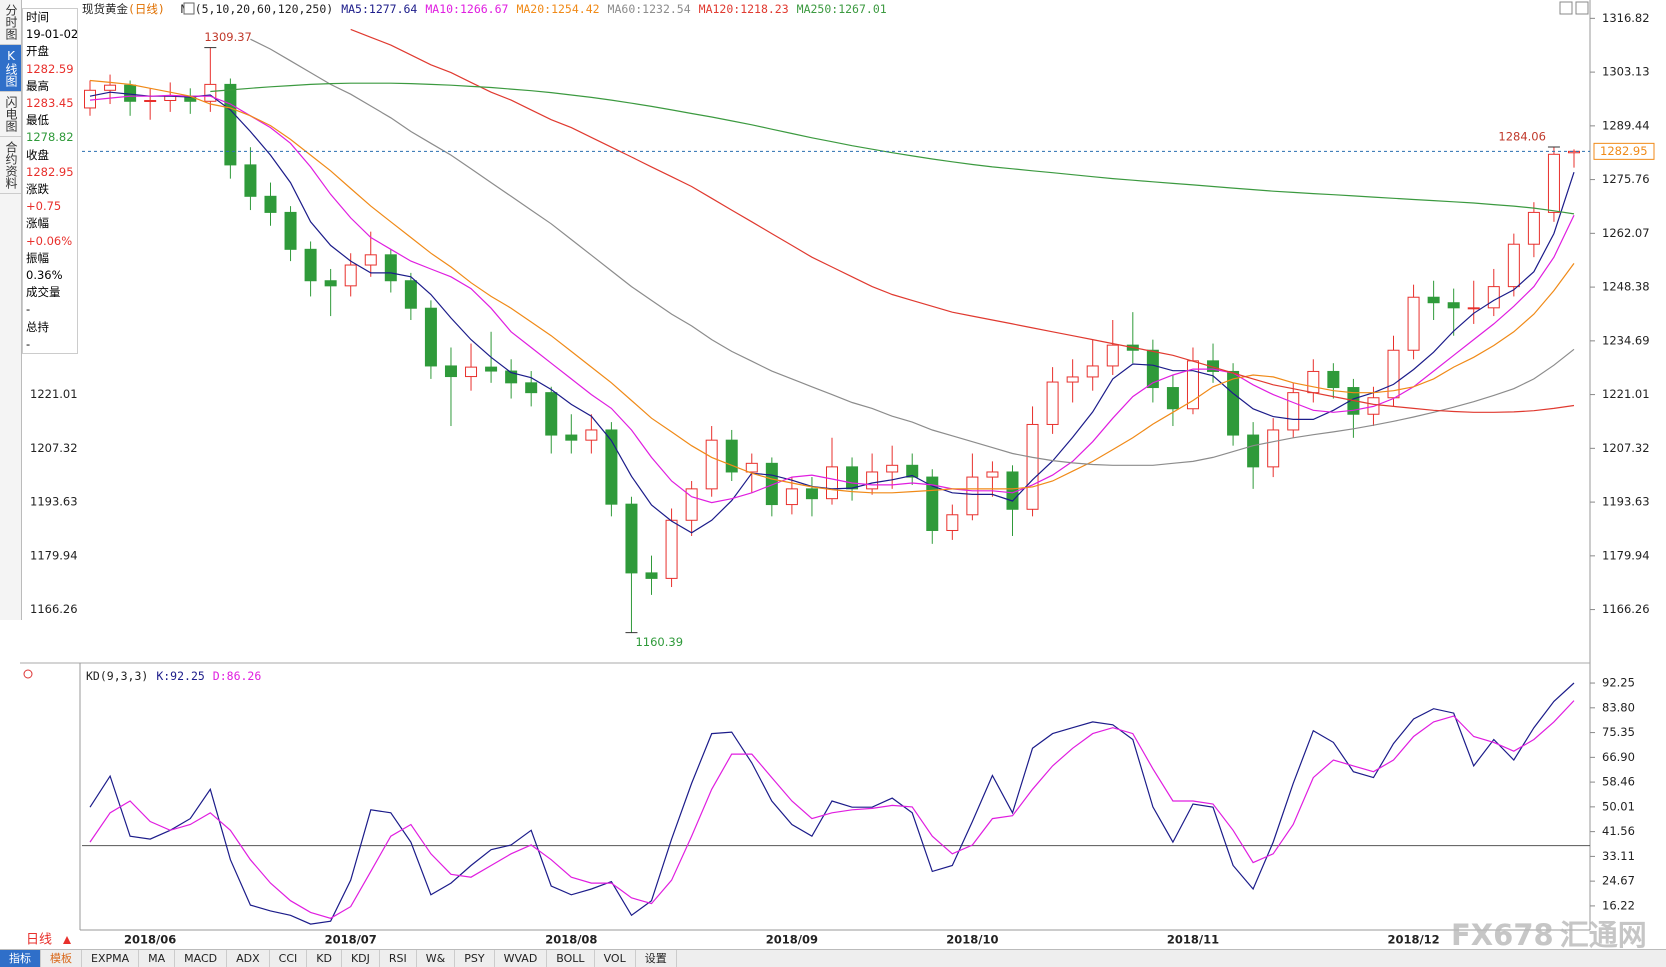 The image size is (1666, 967). Describe the element at coordinates (146, 9) in the screenshot. I see `subtitle: (日线)` at that location.